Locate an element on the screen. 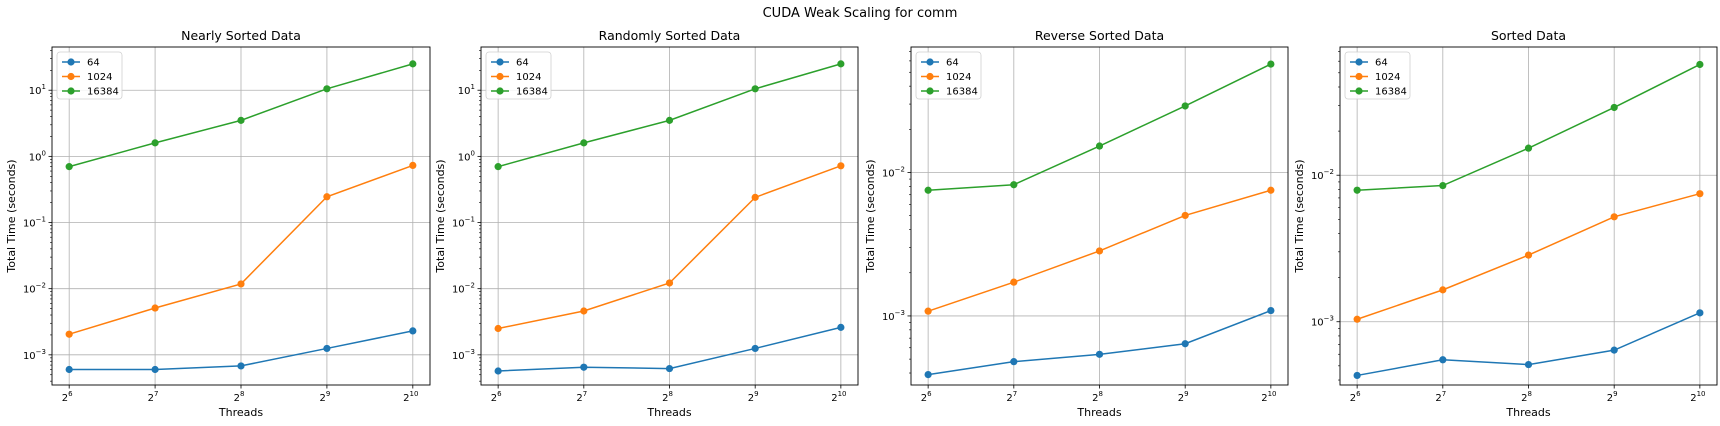 The width and height of the screenshot is (1720, 426). figure-title: CUDA Weak Scaling for comm is located at coordinates (860, 13).